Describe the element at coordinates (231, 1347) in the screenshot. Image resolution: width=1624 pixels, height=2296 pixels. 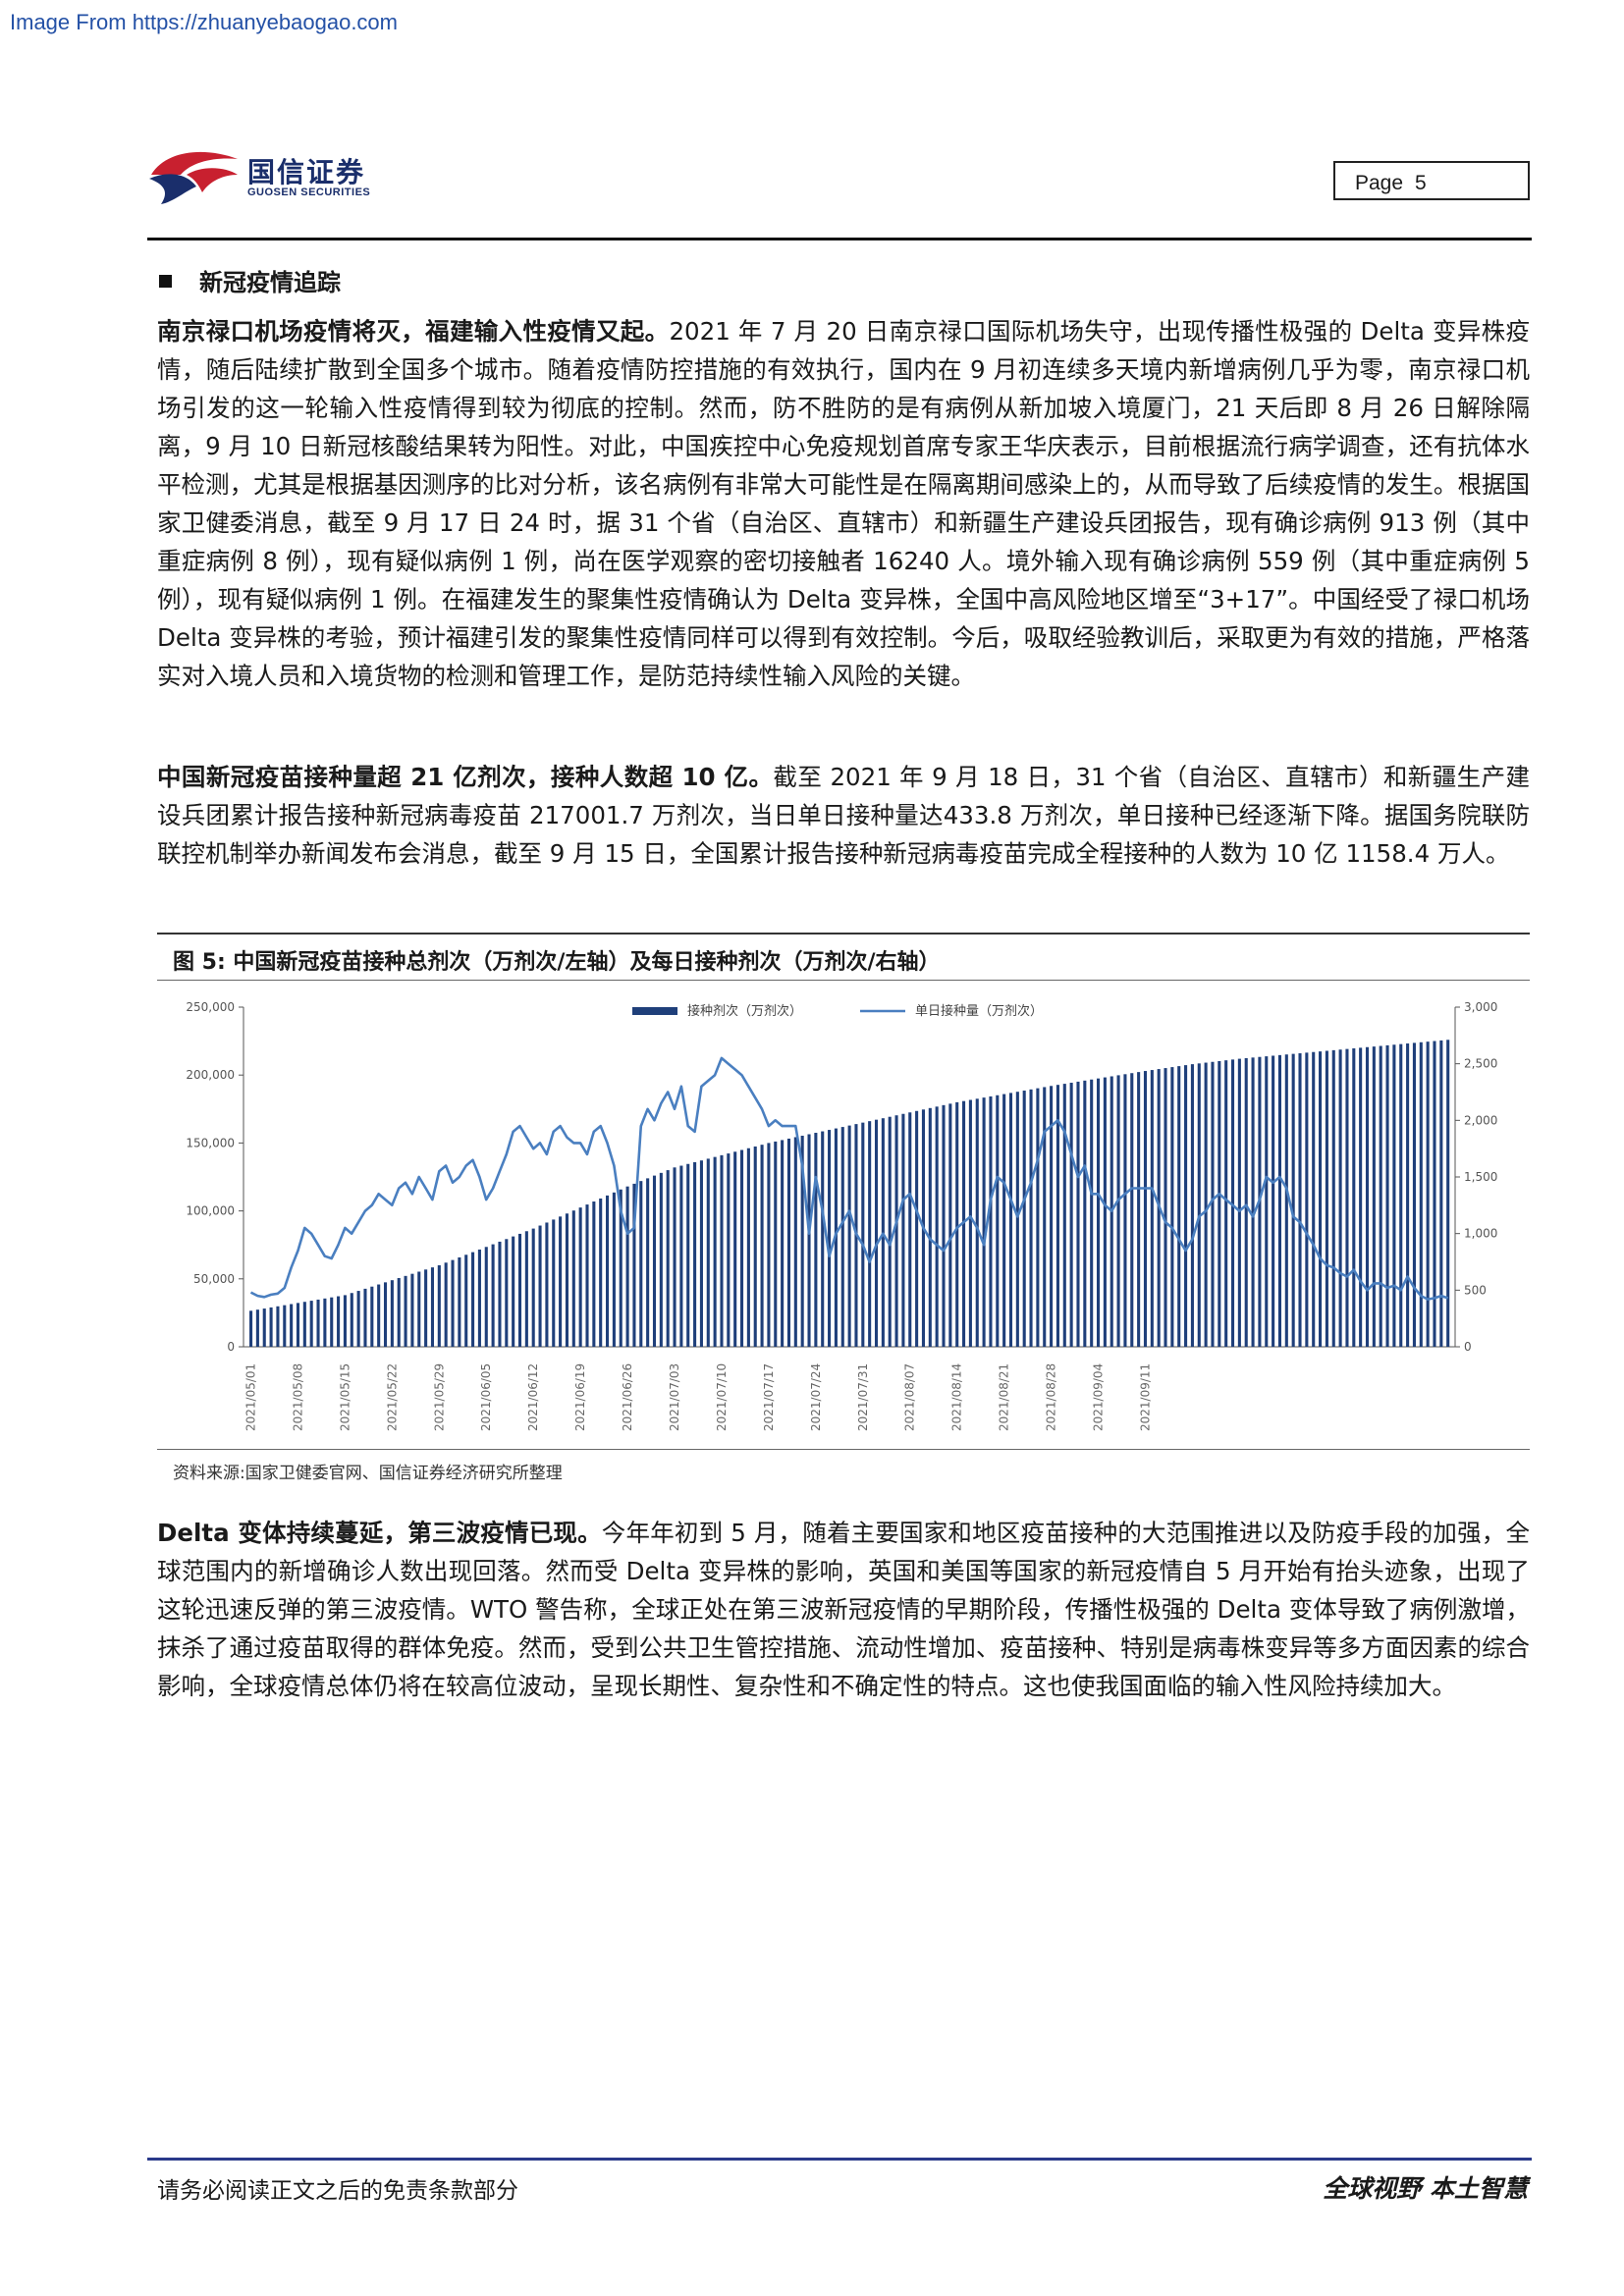
I see `left-tick-label: 0` at that location.